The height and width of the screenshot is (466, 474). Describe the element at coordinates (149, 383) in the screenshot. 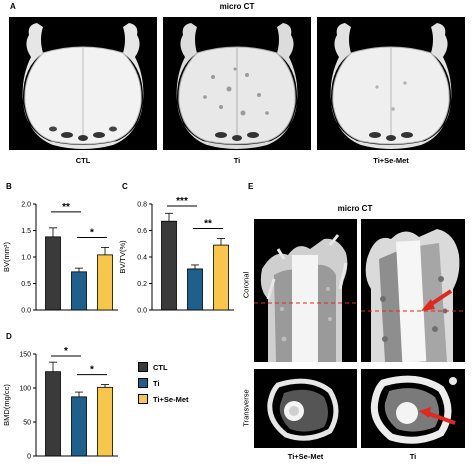

I see `legend-item-ti: Ti` at that location.